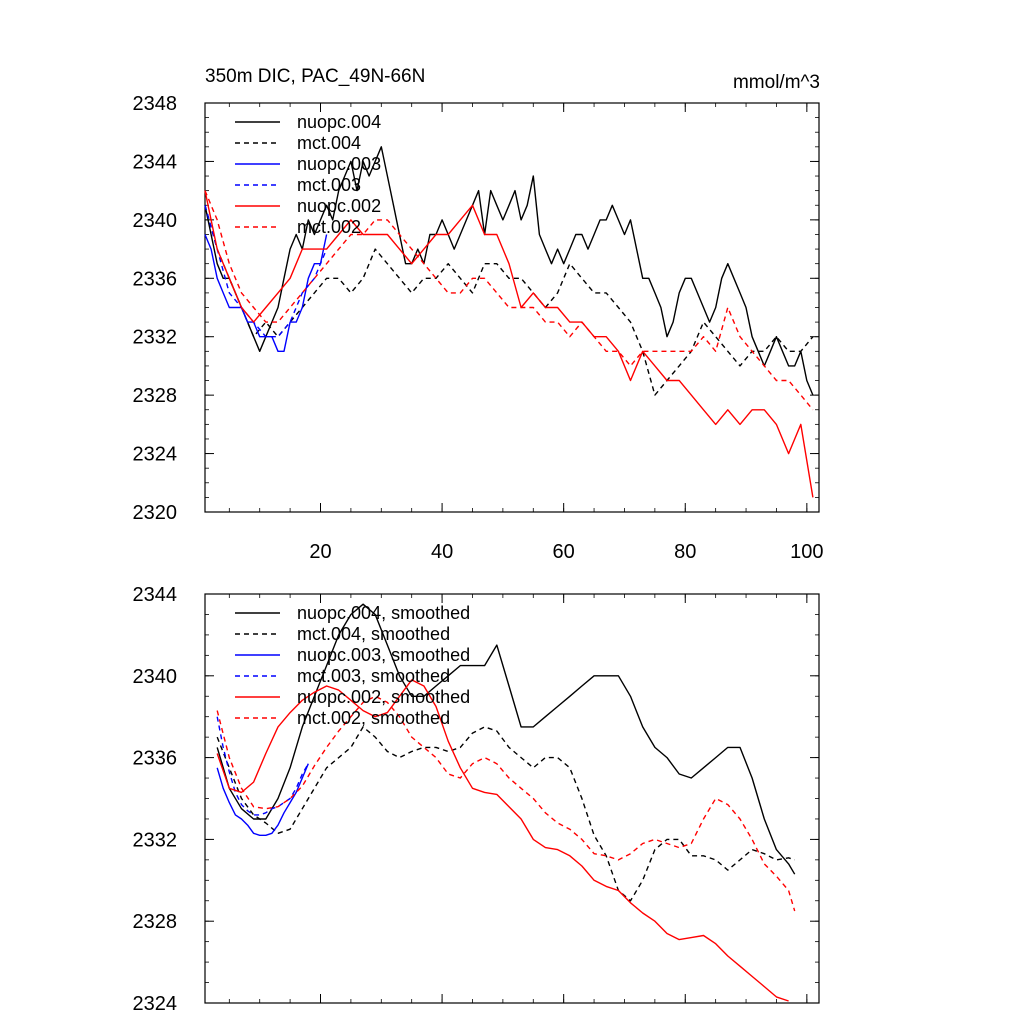  What do you see at coordinates (806, 552) in the screenshot?
I see `xtick-label: 100` at bounding box center [806, 552].